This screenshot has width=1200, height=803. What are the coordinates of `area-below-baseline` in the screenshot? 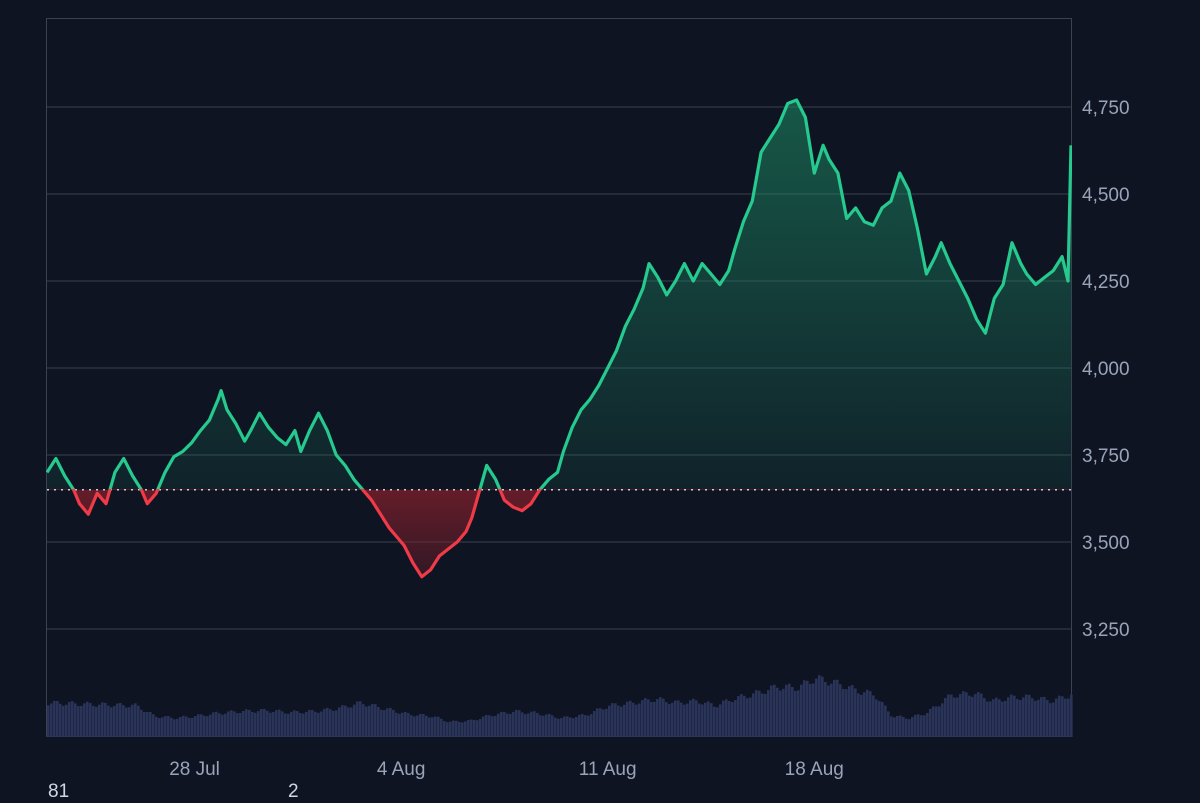 It's located at (559, 533).